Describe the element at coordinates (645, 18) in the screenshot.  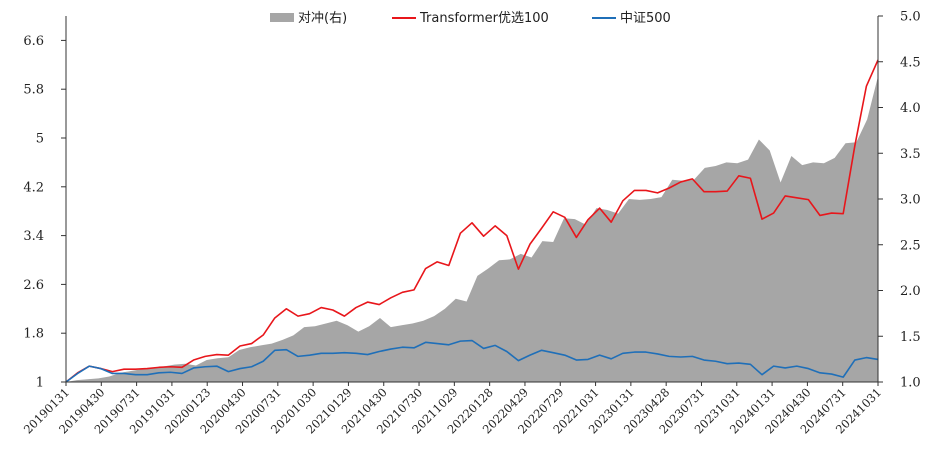
I see `legend-label-csi500: 中证500` at that location.